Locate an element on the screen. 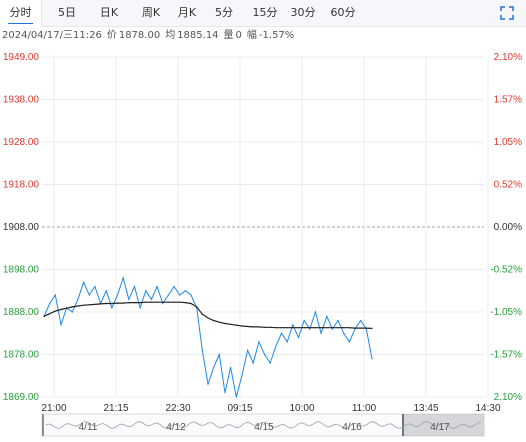  navigator-date-label: 4/16 is located at coordinates (352, 427).